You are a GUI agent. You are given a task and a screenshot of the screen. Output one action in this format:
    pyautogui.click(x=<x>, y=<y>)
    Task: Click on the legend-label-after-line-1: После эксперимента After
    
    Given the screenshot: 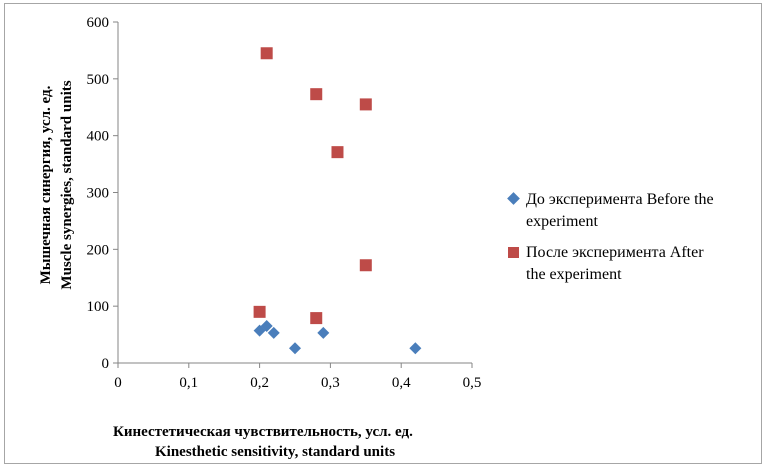 What is the action you would take?
    pyautogui.click(x=615, y=252)
    